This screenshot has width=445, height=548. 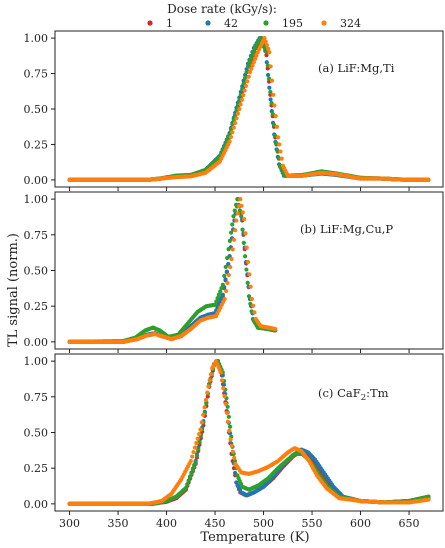 What do you see at coordinates (222, 9) in the screenshot?
I see `legend-title: Dose rate (kGy/s):` at bounding box center [222, 9].